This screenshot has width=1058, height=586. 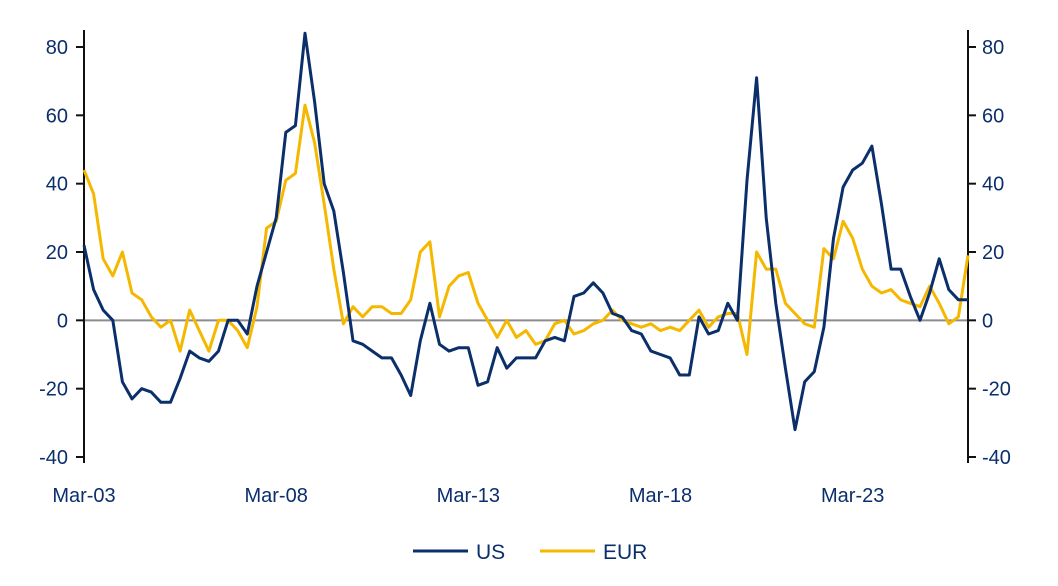 I want to click on left-y-tick-label: -20, so click(x=53, y=390).